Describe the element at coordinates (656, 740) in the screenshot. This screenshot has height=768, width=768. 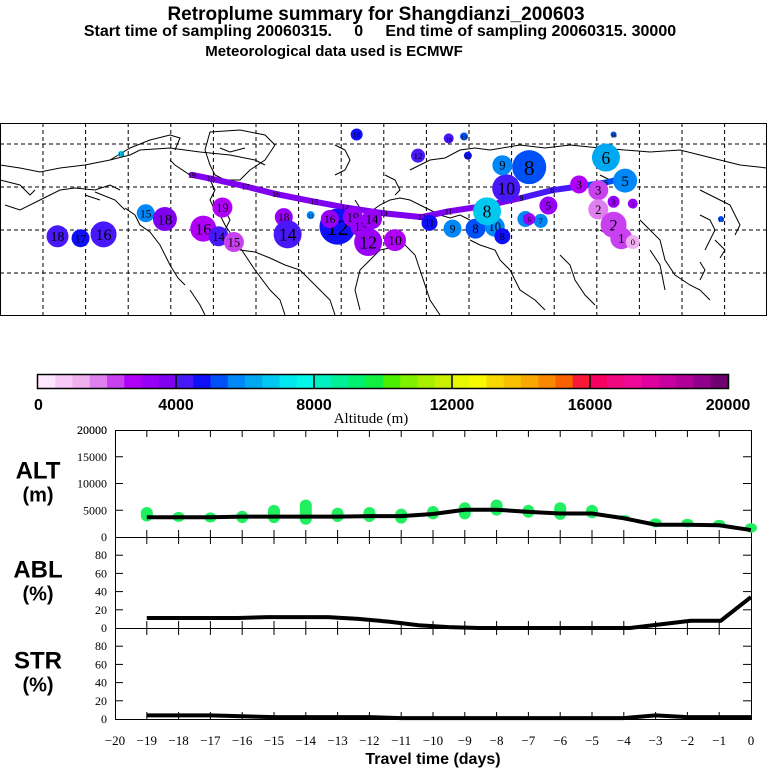
I see `x-tick-label: −3` at that location.